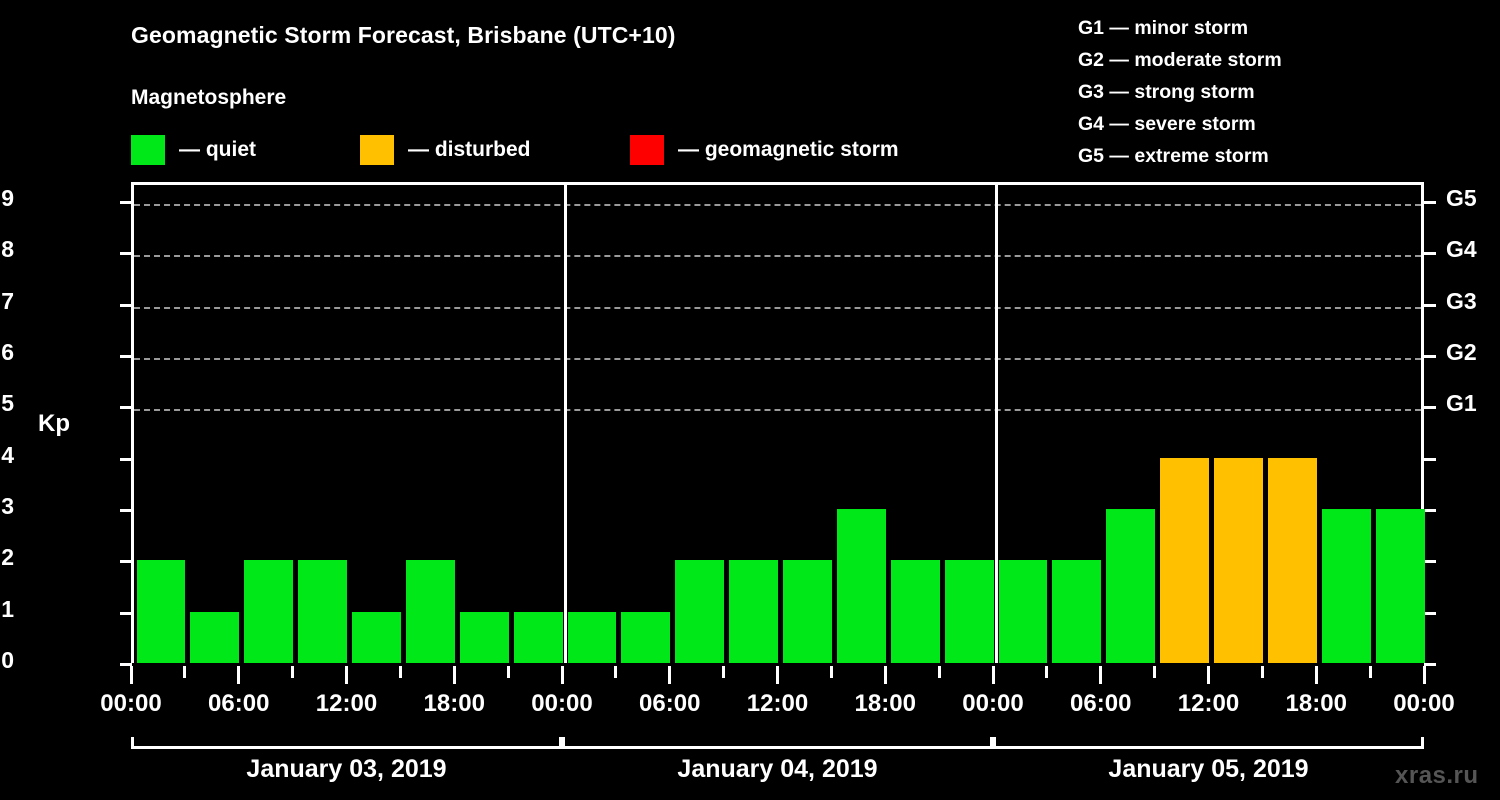  I want to click on legend-heading: Magnetosphere, so click(209, 97).